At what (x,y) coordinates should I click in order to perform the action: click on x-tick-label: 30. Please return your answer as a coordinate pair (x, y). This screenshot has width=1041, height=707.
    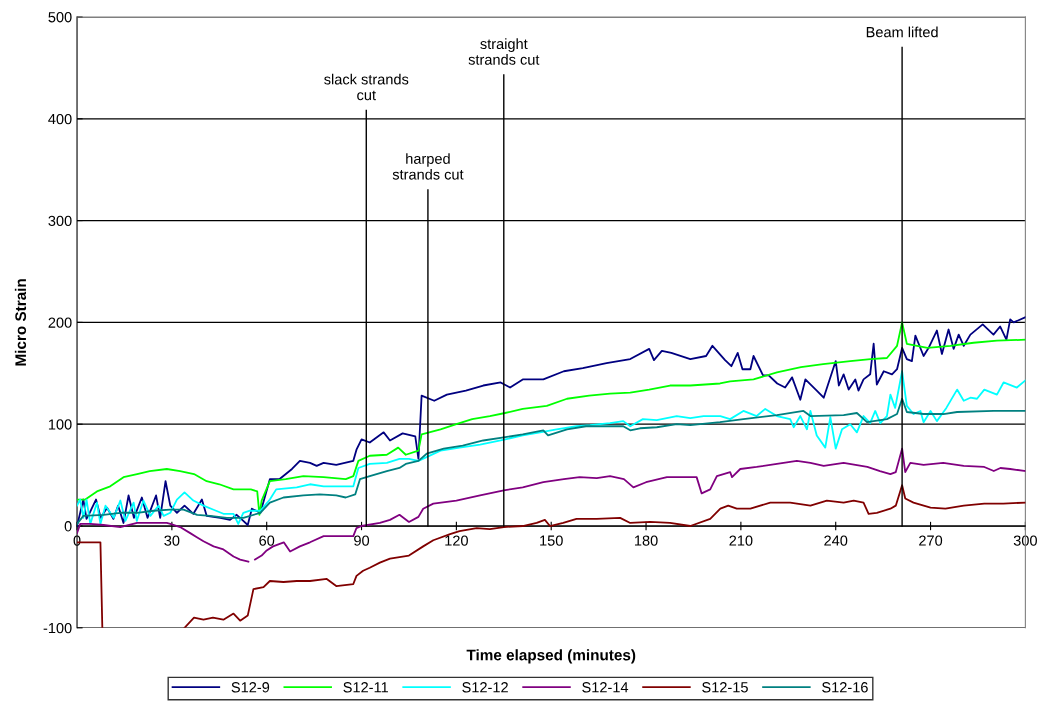
    Looking at the image, I should click on (172, 540).